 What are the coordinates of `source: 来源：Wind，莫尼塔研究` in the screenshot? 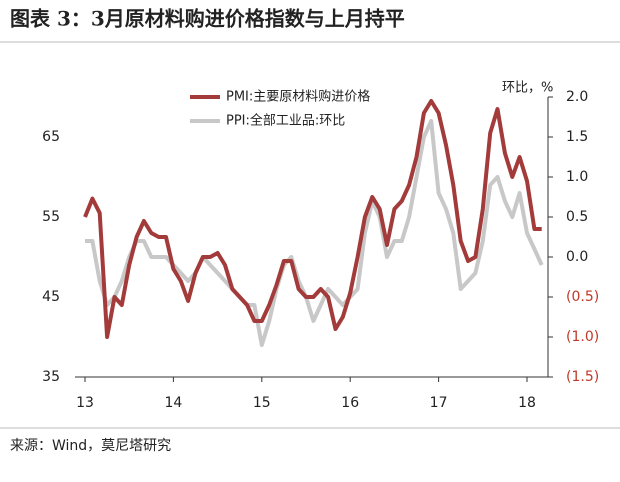 It's located at (90, 446).